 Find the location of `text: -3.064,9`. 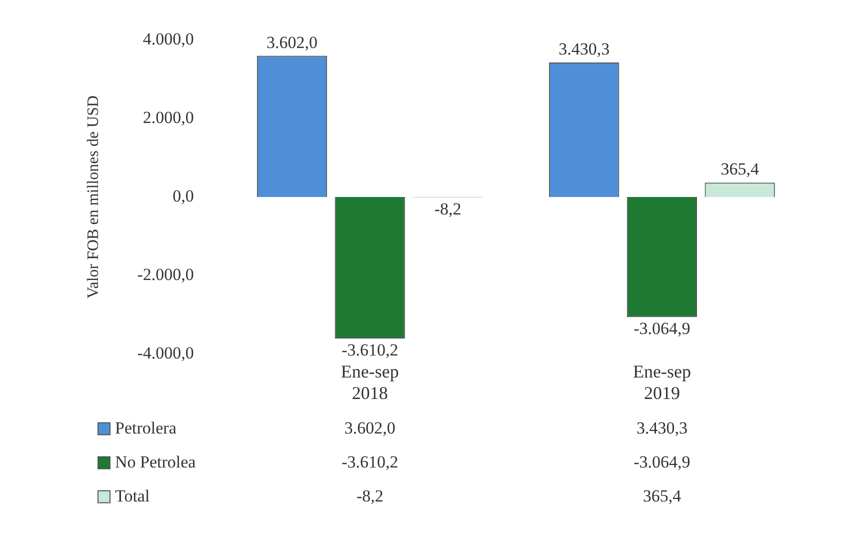

text: -3.064,9 is located at coordinates (662, 328).